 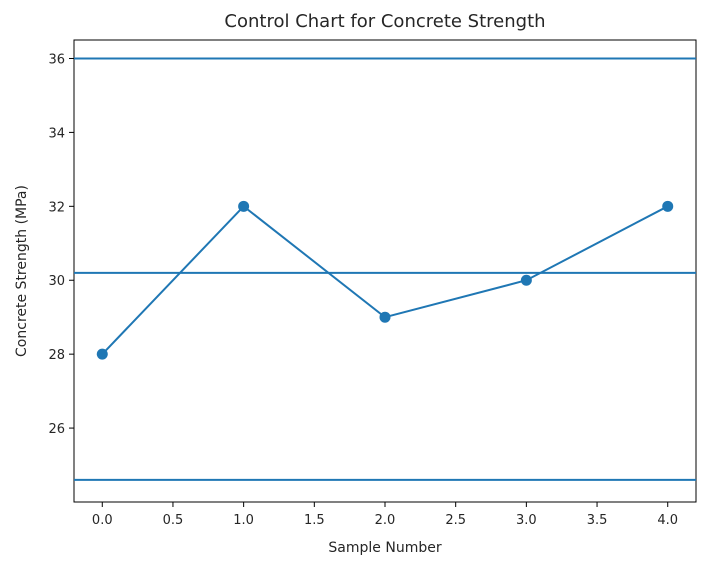 I want to click on x-tick-label: 2.0, so click(x=385, y=520).